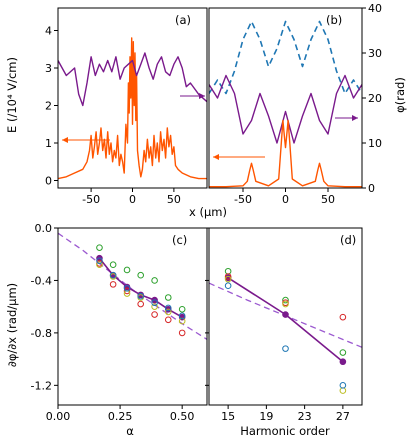 Image resolution: width=416 pixels, height=441 pixels. What do you see at coordinates (348, 240) in the screenshot?
I see `panel-d-label: (d)` at bounding box center [348, 240].